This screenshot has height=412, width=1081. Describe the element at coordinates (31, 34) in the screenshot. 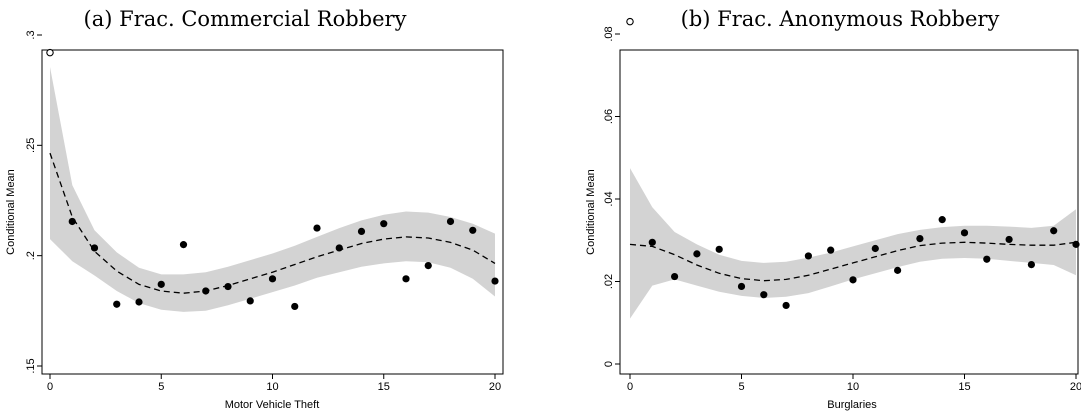

I see `y-tick-label: .3` at that location.